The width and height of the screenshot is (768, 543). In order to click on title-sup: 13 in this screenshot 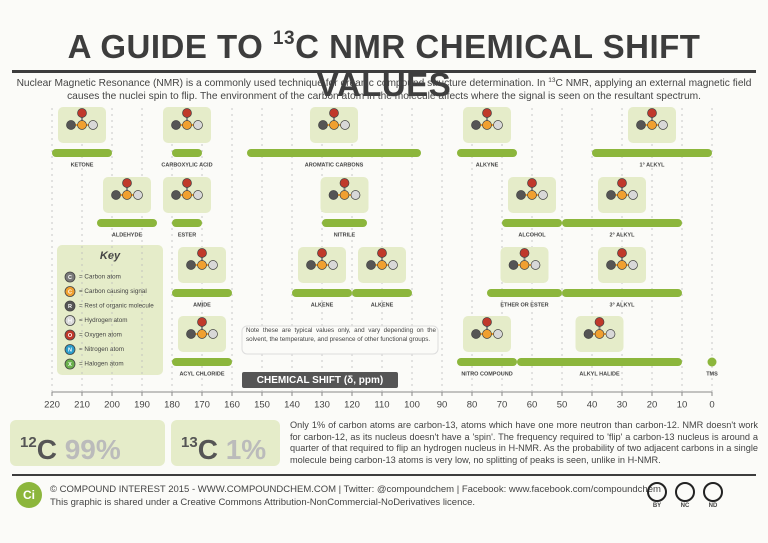, I will do `click(284, 38)`.